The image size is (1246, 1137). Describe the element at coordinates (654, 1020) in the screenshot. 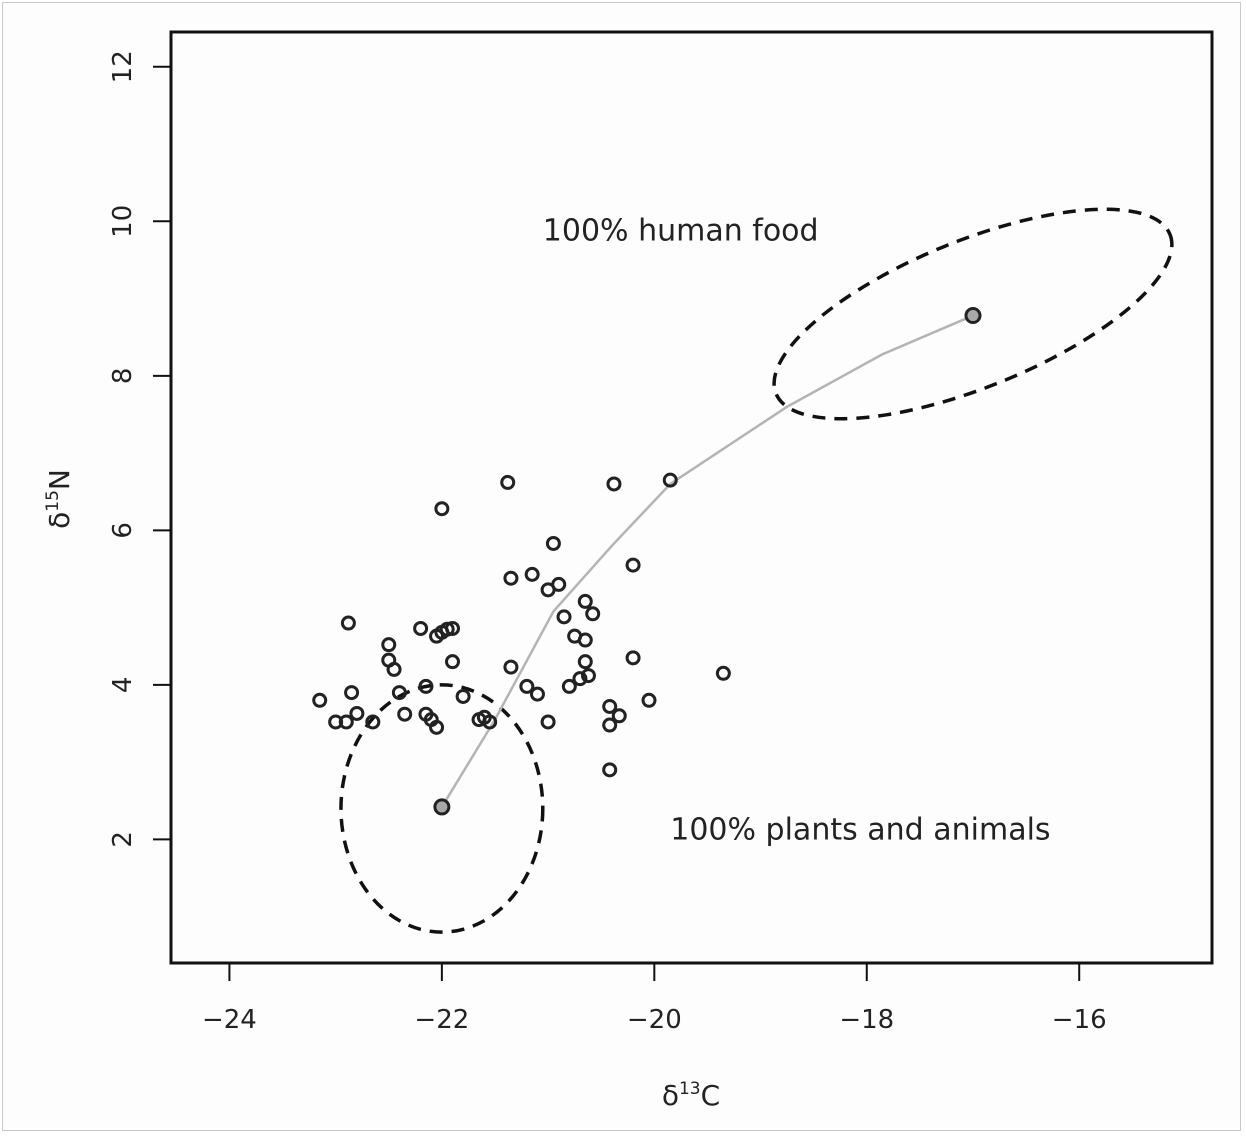

I see `x-tick-label: −20` at that location.